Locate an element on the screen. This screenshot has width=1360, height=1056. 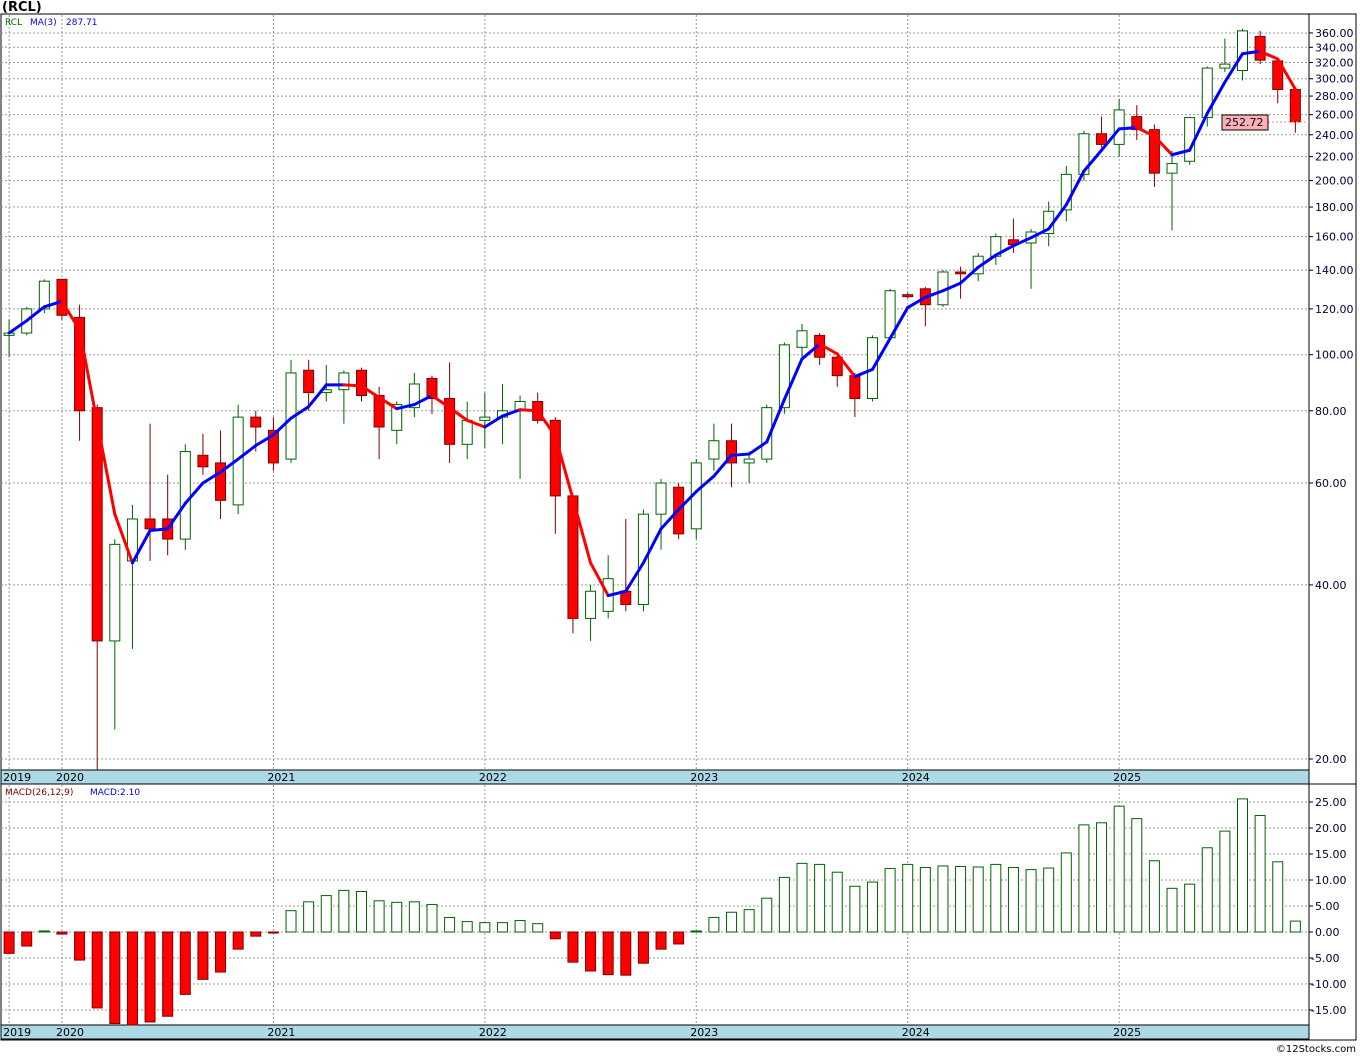
macd-tick-label: 20.00 is located at coordinates (1331, 828).